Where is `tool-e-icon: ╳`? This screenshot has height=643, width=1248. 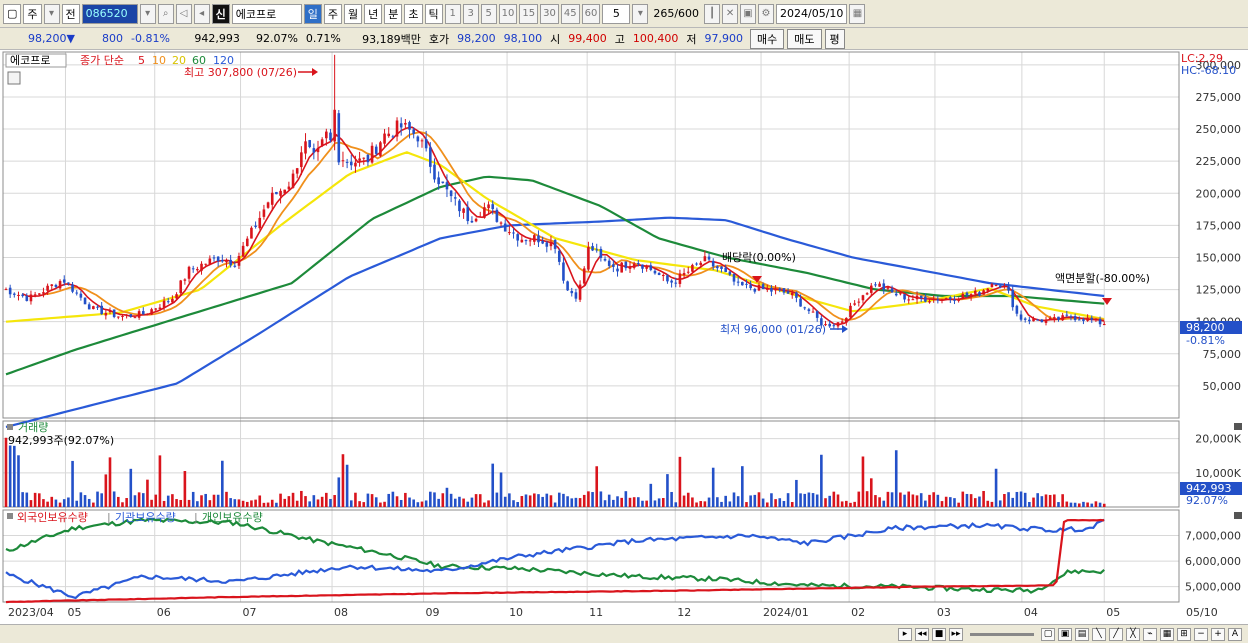
tool-e-icon: ╳ is located at coordinates (1133, 634).